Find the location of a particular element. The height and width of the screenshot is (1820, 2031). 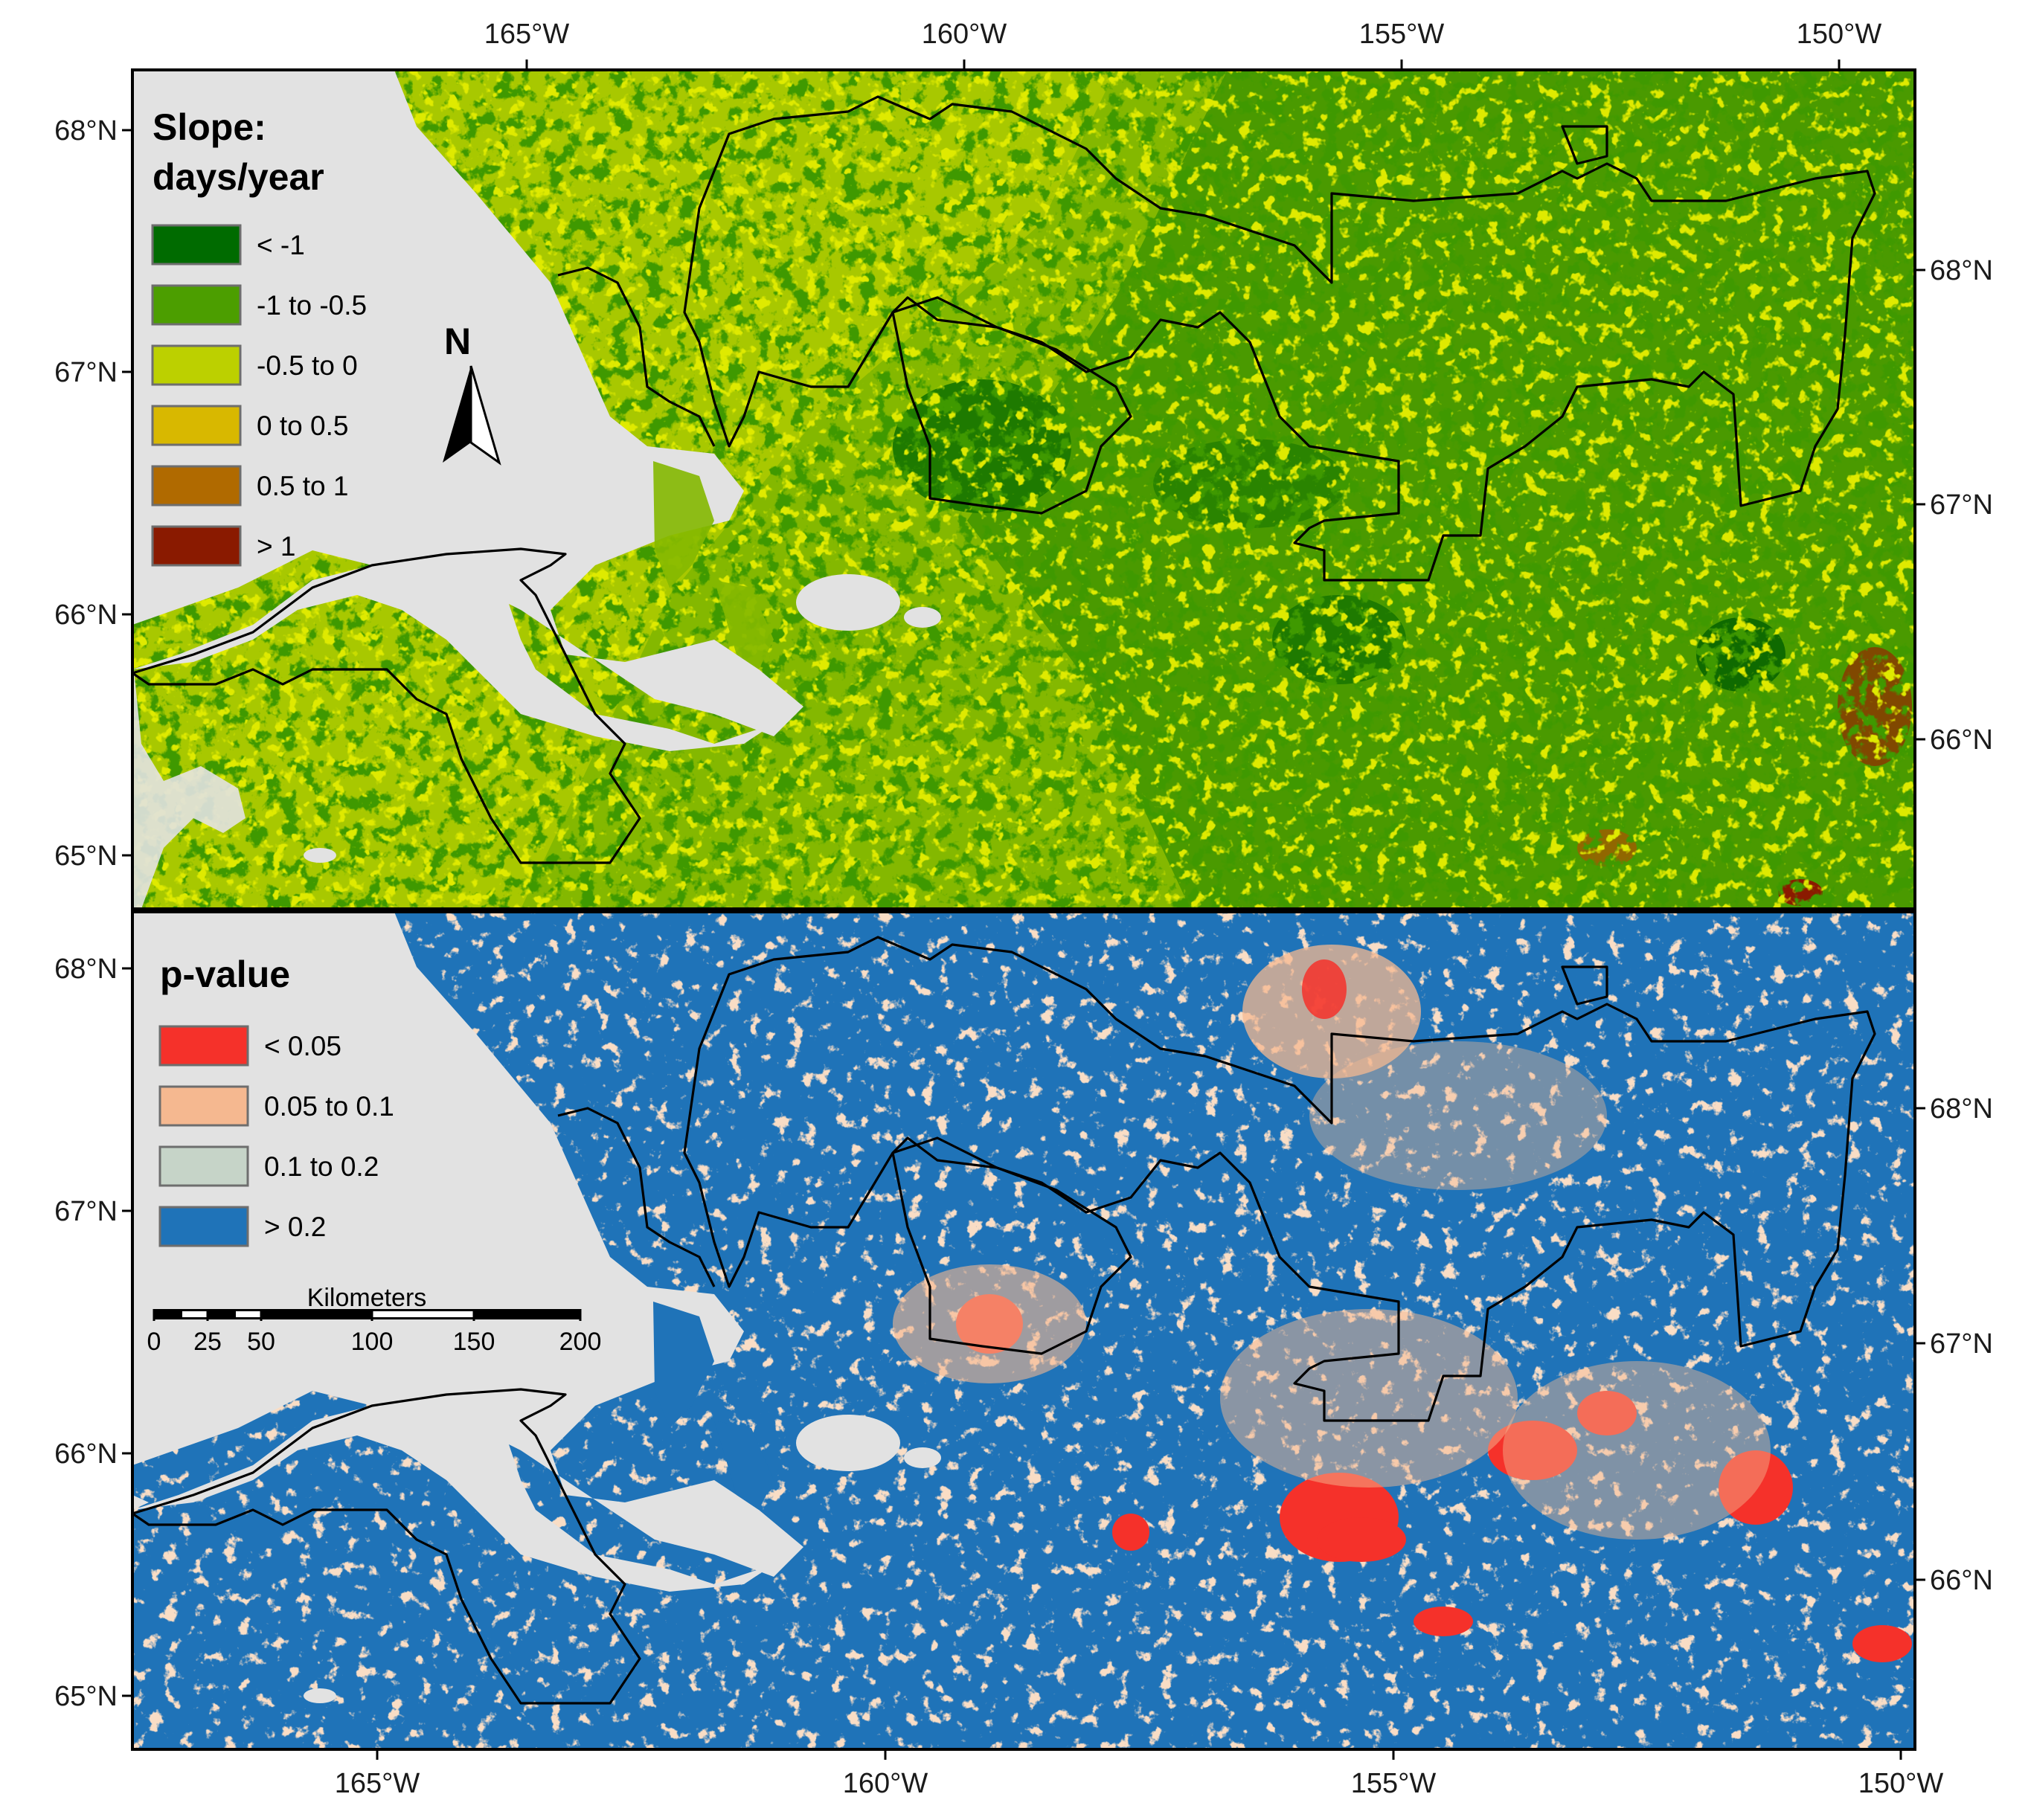

north-arrow-label: N is located at coordinates (458, 342).